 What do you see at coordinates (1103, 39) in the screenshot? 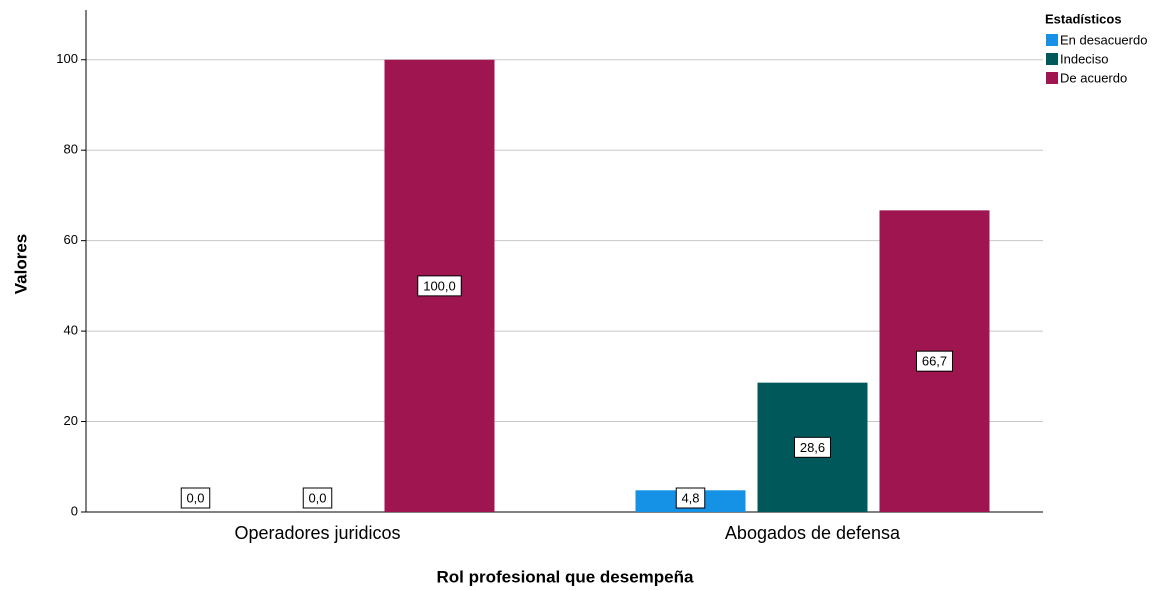
I see `legend-label: En desacuerdo` at bounding box center [1103, 39].